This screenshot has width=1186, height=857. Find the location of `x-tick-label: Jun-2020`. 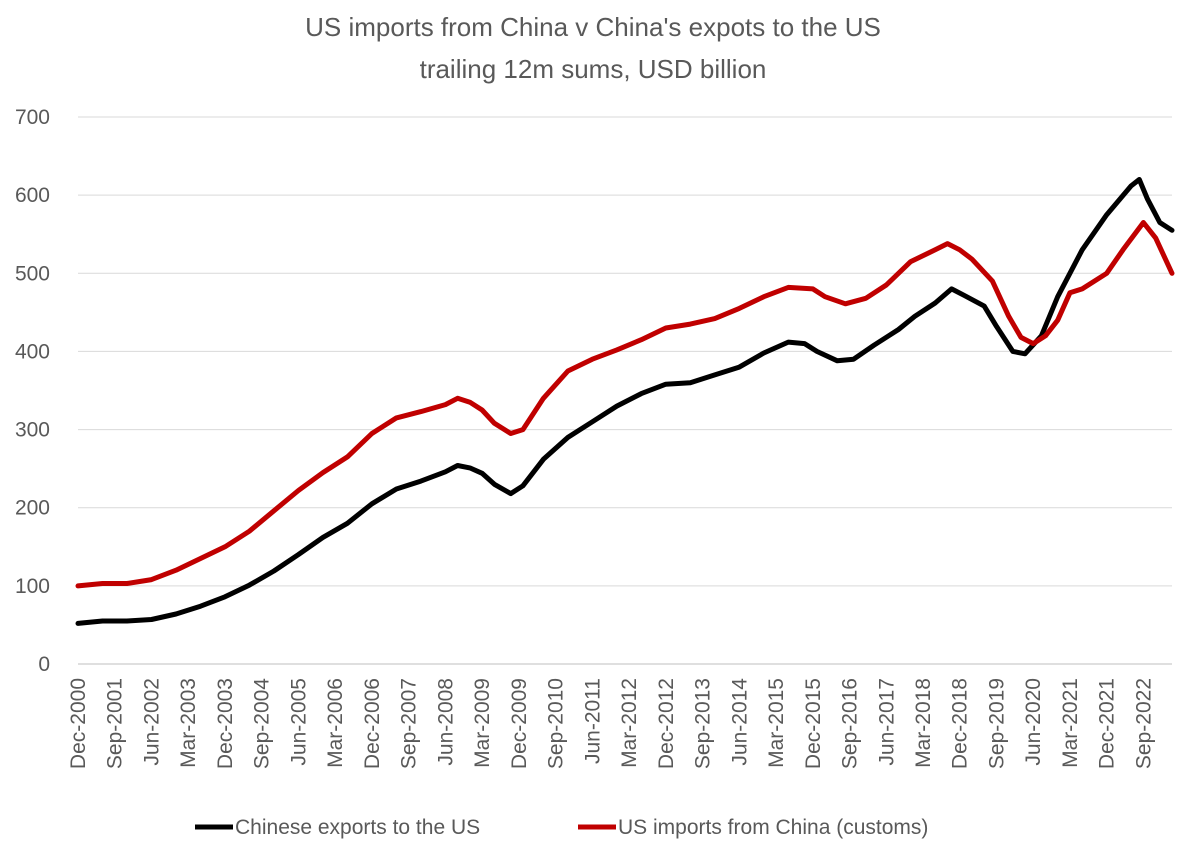

x-tick-label: Jun-2020 is located at coordinates (1033, 722).